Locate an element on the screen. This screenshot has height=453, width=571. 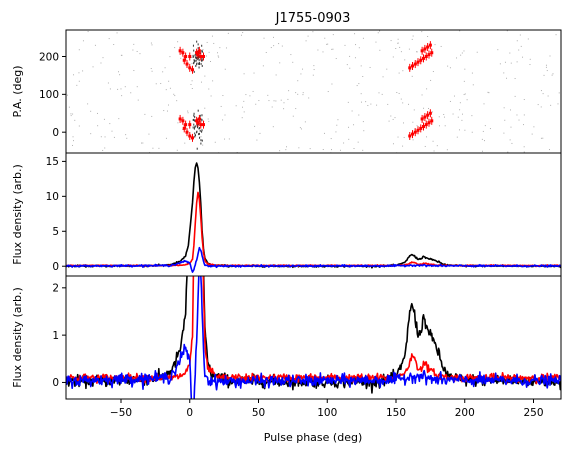
y-tick-label: 1 is located at coordinates (55, 336).